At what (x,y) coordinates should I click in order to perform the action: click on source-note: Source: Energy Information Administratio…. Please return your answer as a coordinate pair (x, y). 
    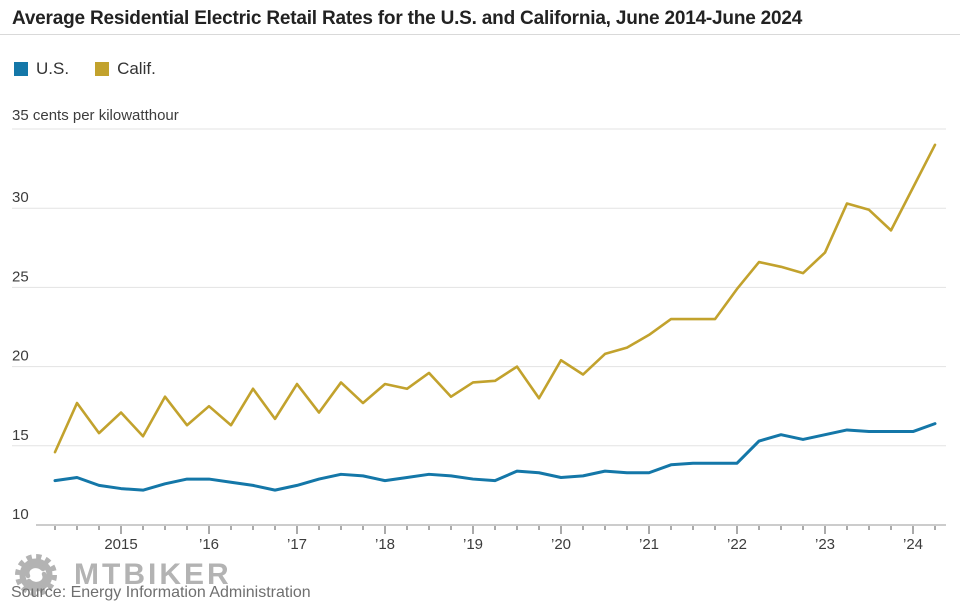
    Looking at the image, I should click on (161, 592).